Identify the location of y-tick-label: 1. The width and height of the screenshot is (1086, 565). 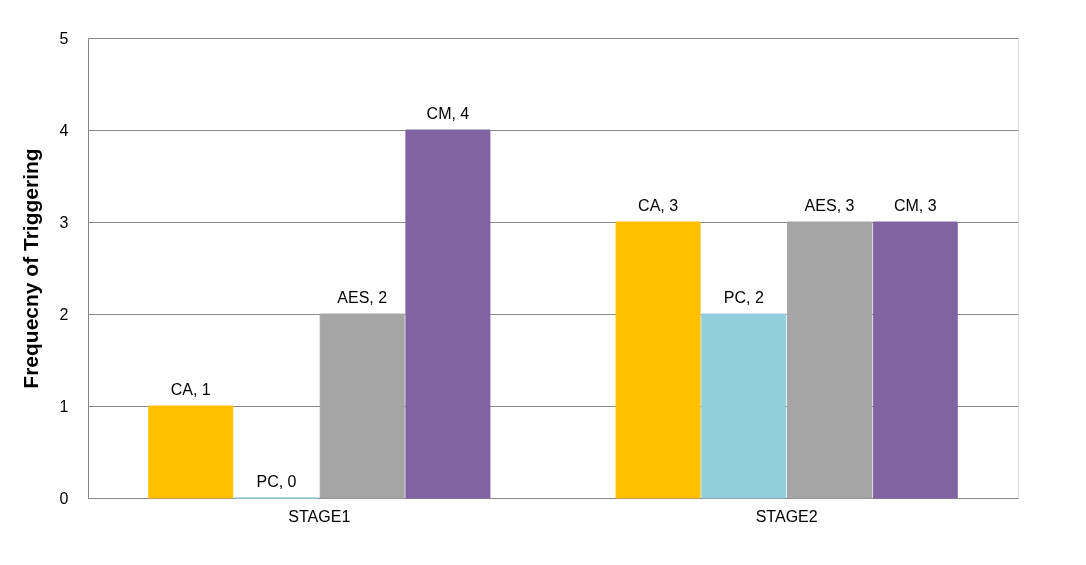
(64, 406).